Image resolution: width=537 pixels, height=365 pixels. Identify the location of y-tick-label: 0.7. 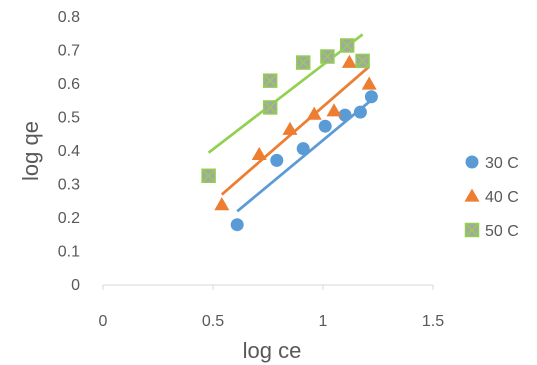
(69, 51).